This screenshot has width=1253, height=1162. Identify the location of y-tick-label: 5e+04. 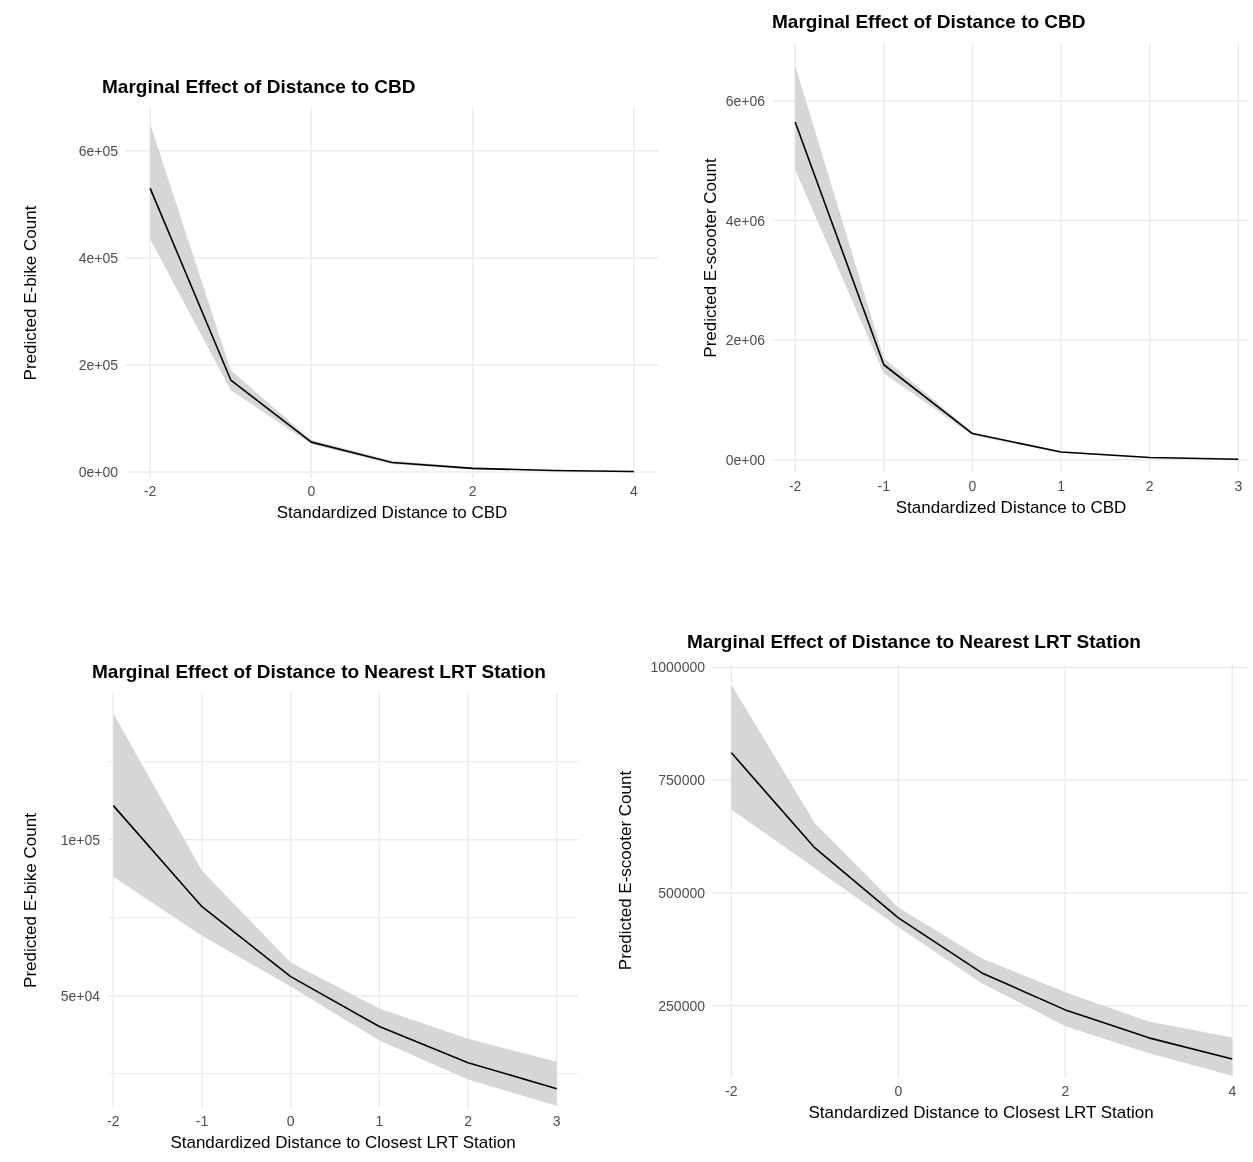
(80, 995).